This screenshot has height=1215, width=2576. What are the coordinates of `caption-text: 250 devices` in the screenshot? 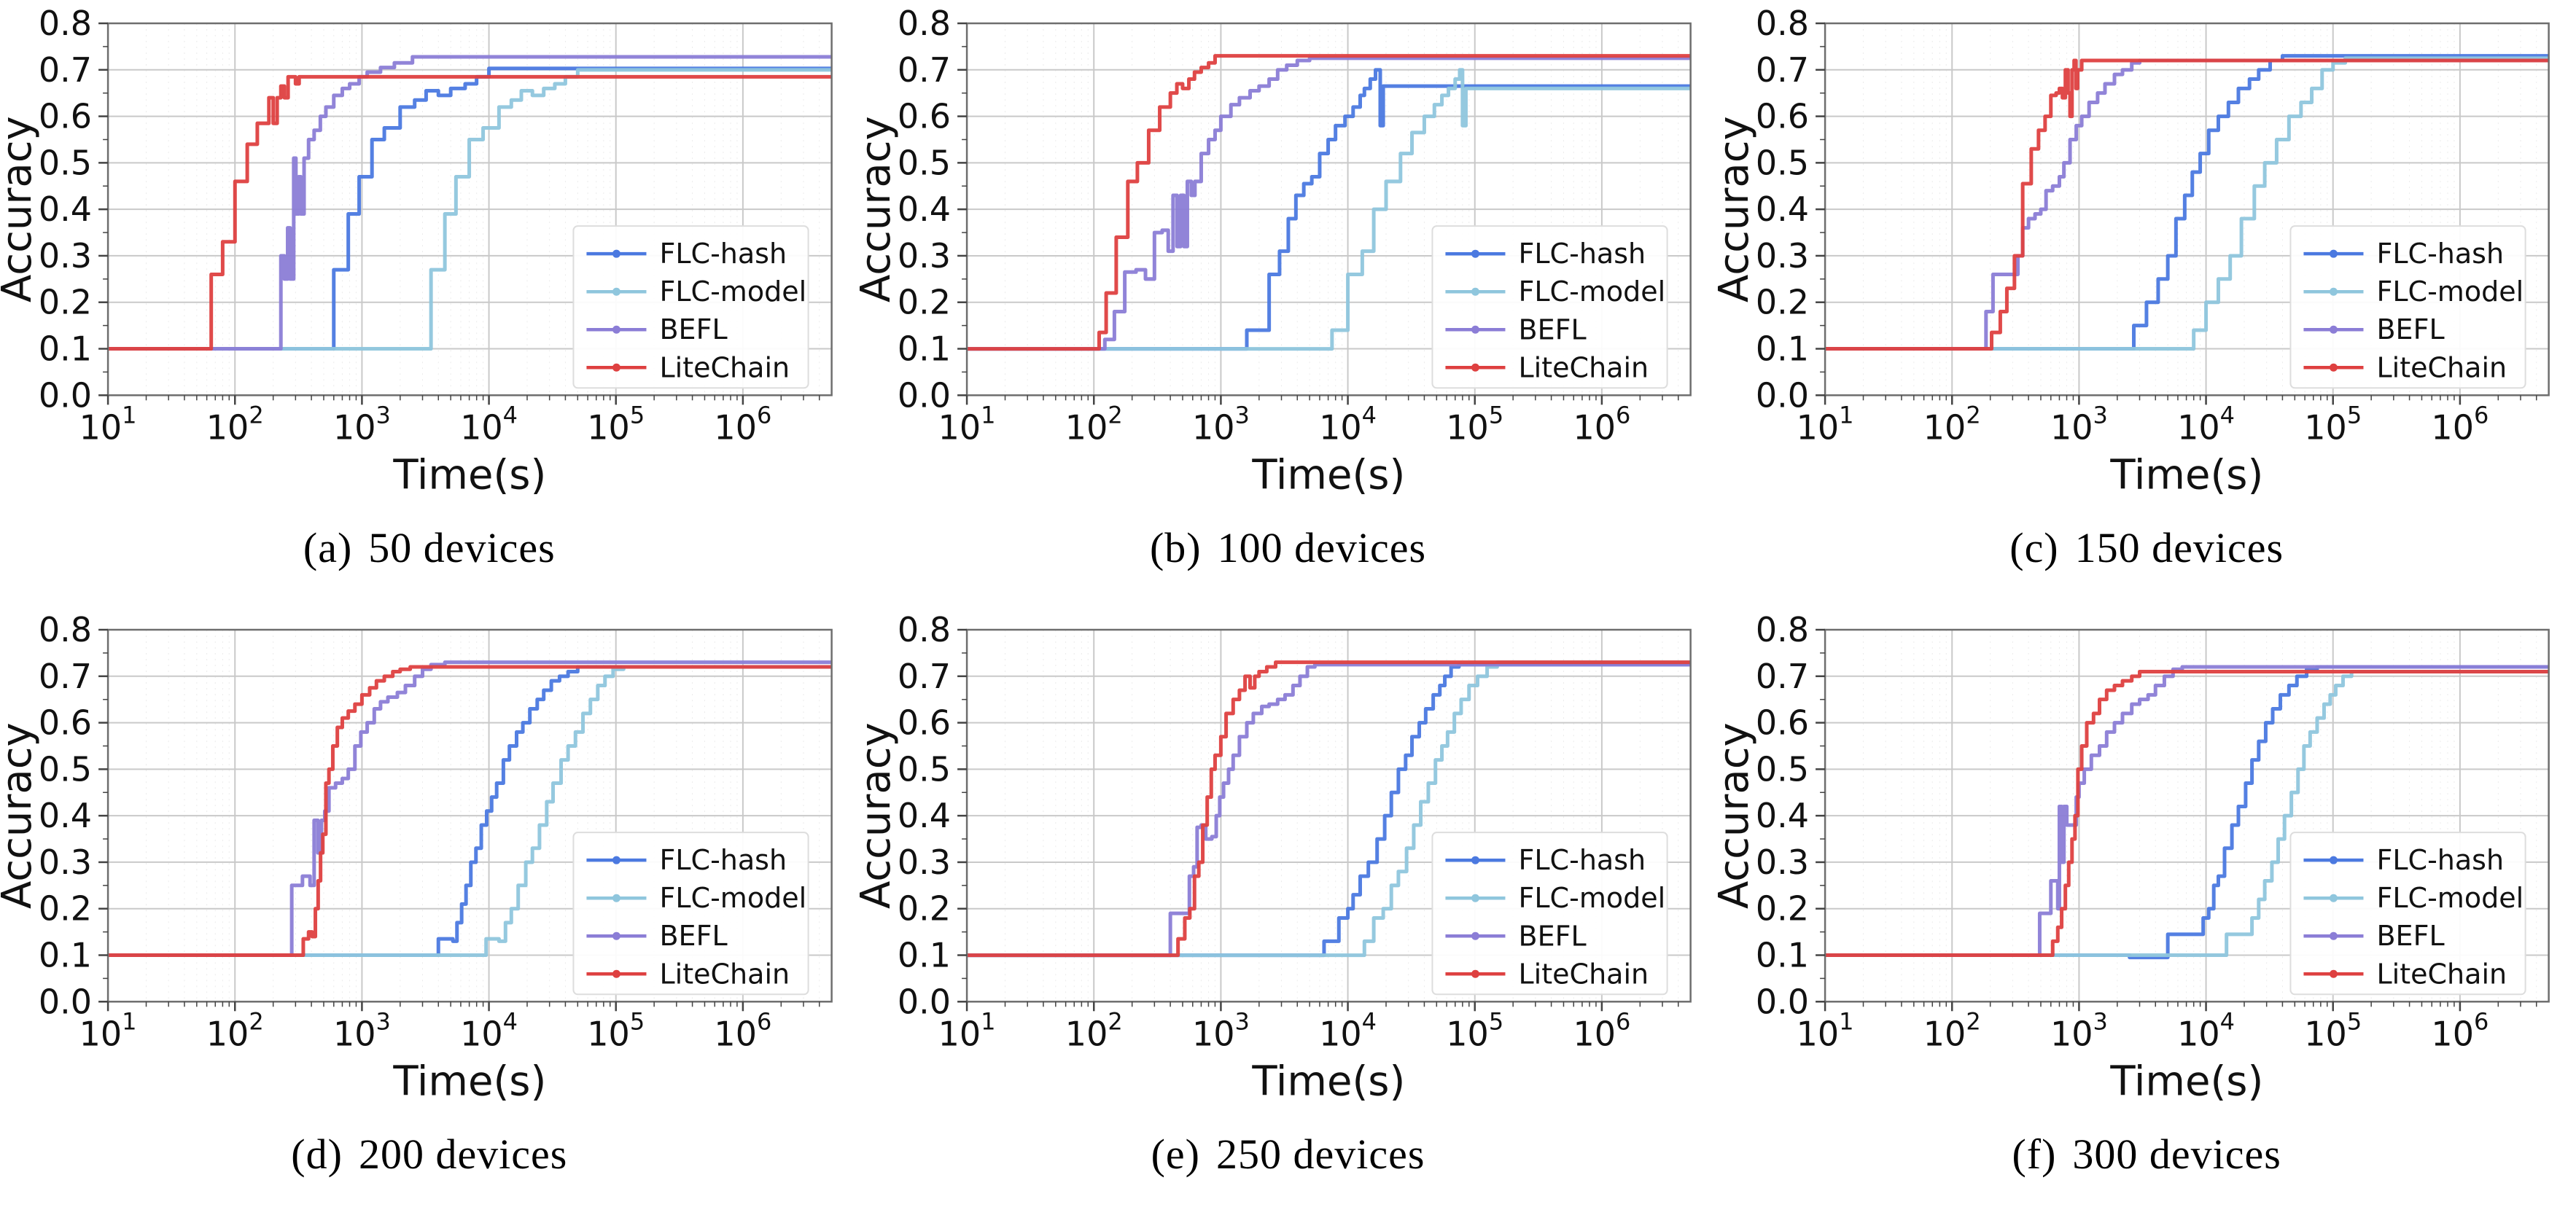 It's located at (1320, 1154).